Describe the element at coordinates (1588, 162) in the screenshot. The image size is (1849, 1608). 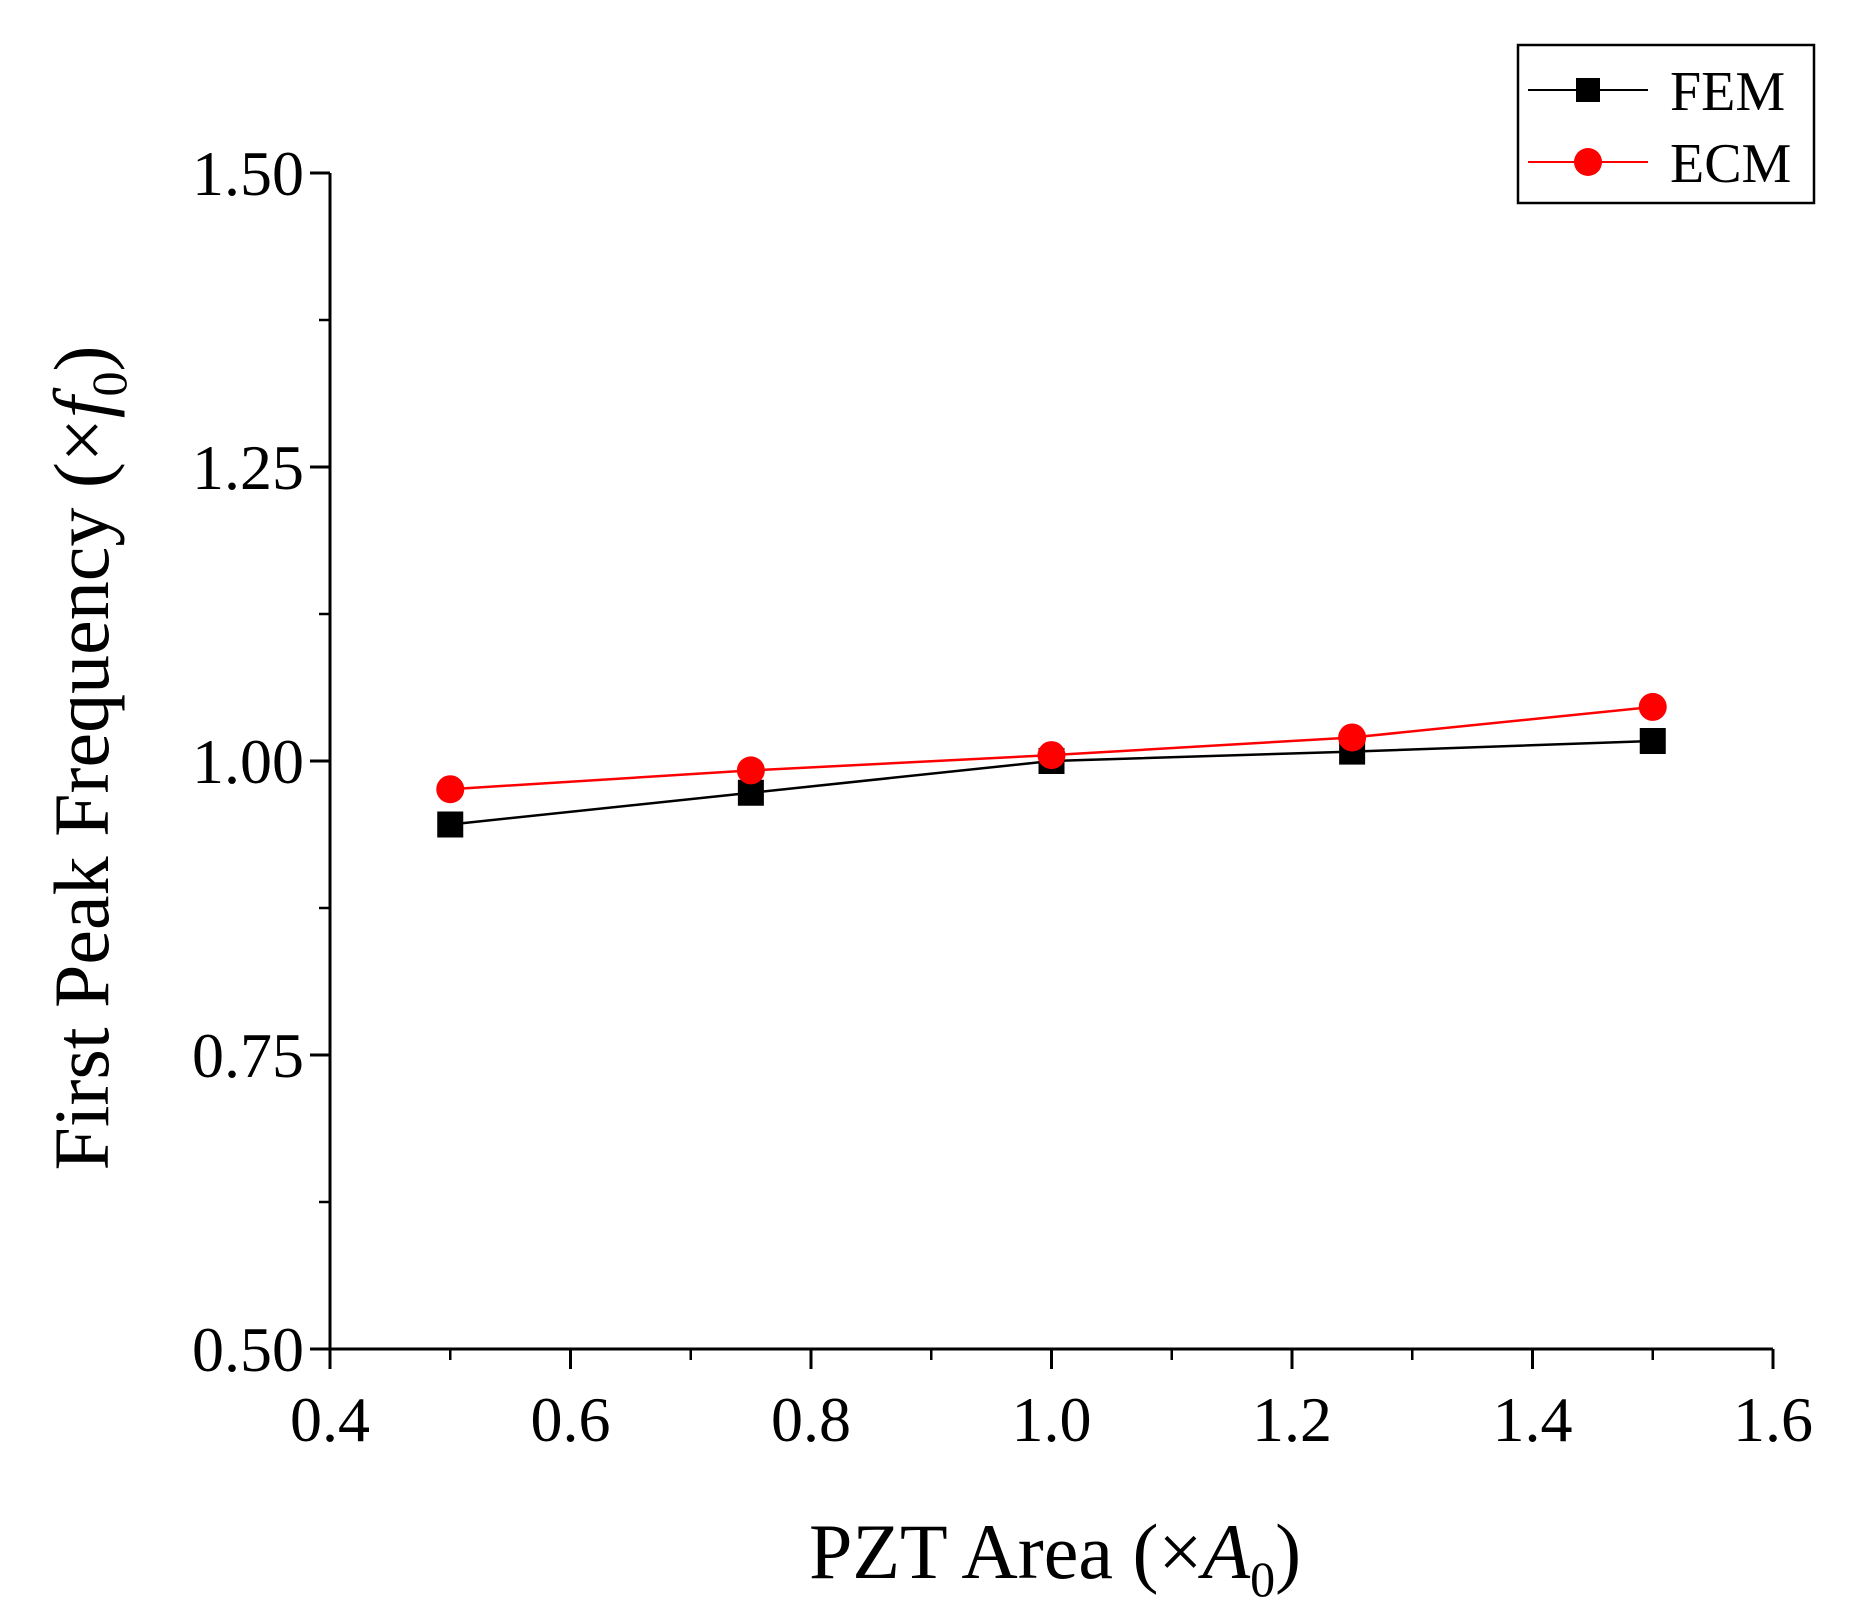
I see `legend-ecm-marker` at that location.